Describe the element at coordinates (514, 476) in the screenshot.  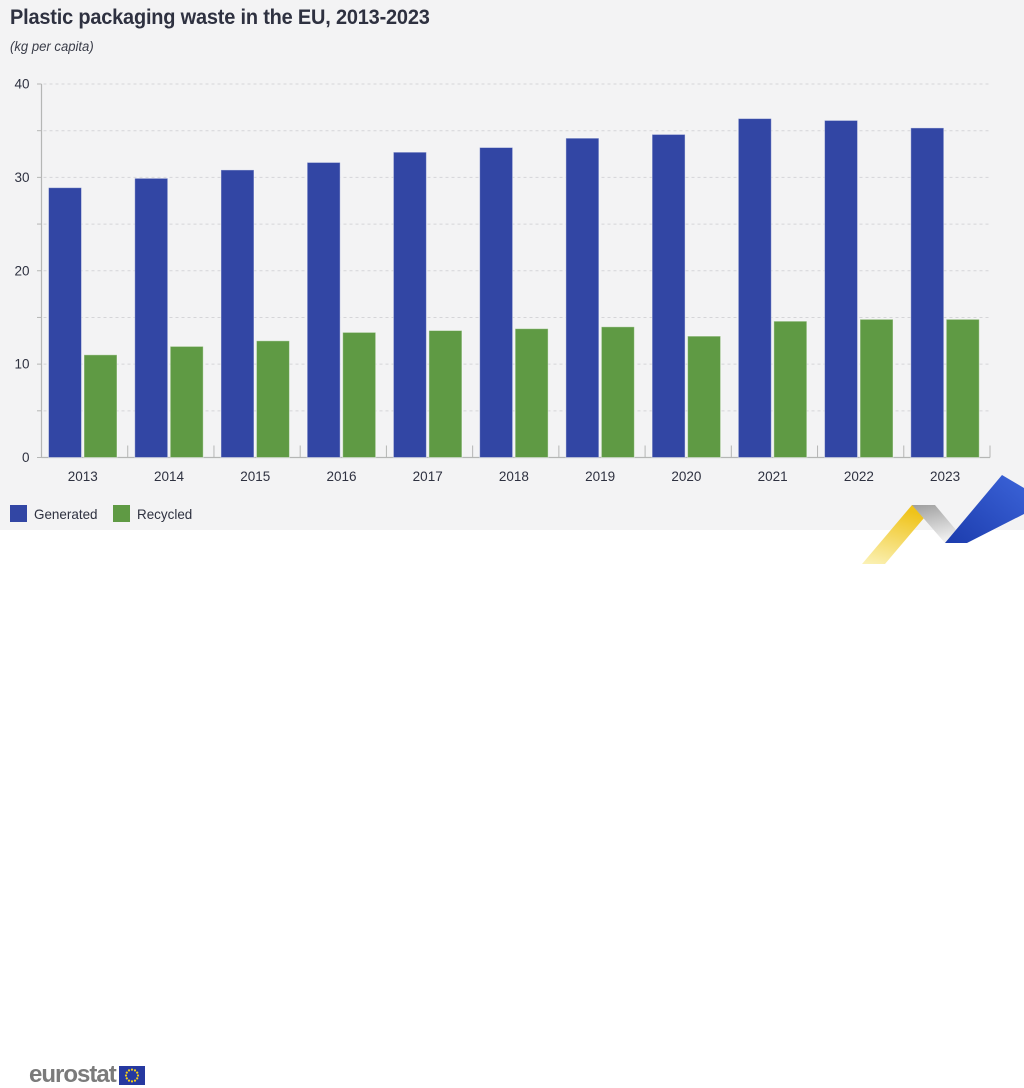
I see `x-axis-label-2018: 2018` at that location.